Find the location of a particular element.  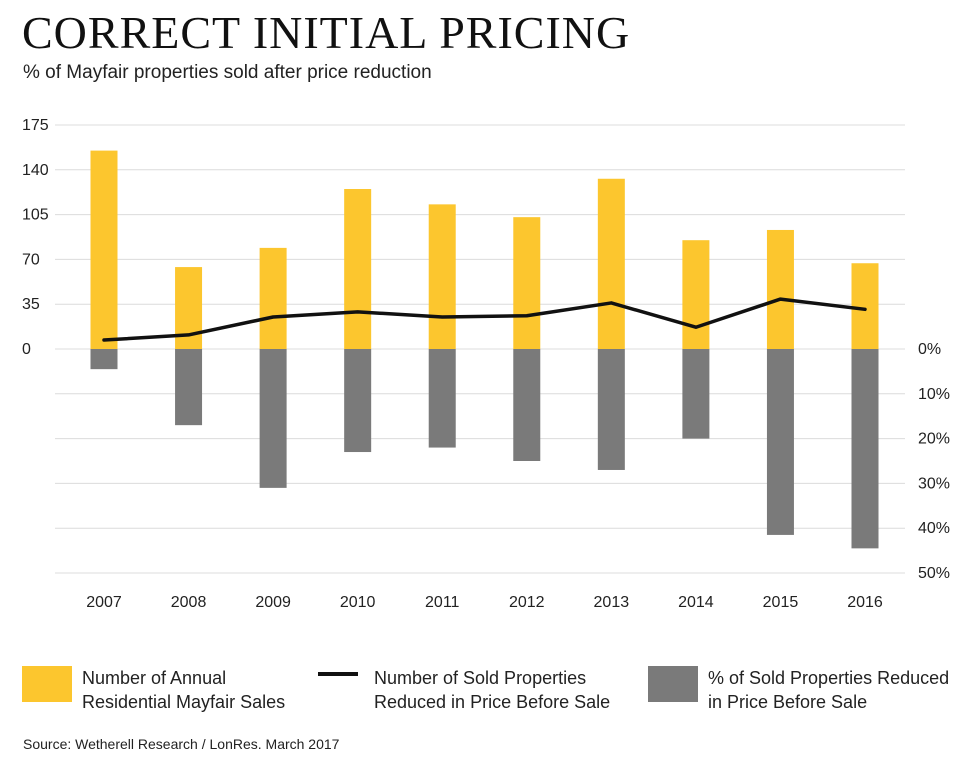

y-right-tick-label: 30% is located at coordinates (934, 483).